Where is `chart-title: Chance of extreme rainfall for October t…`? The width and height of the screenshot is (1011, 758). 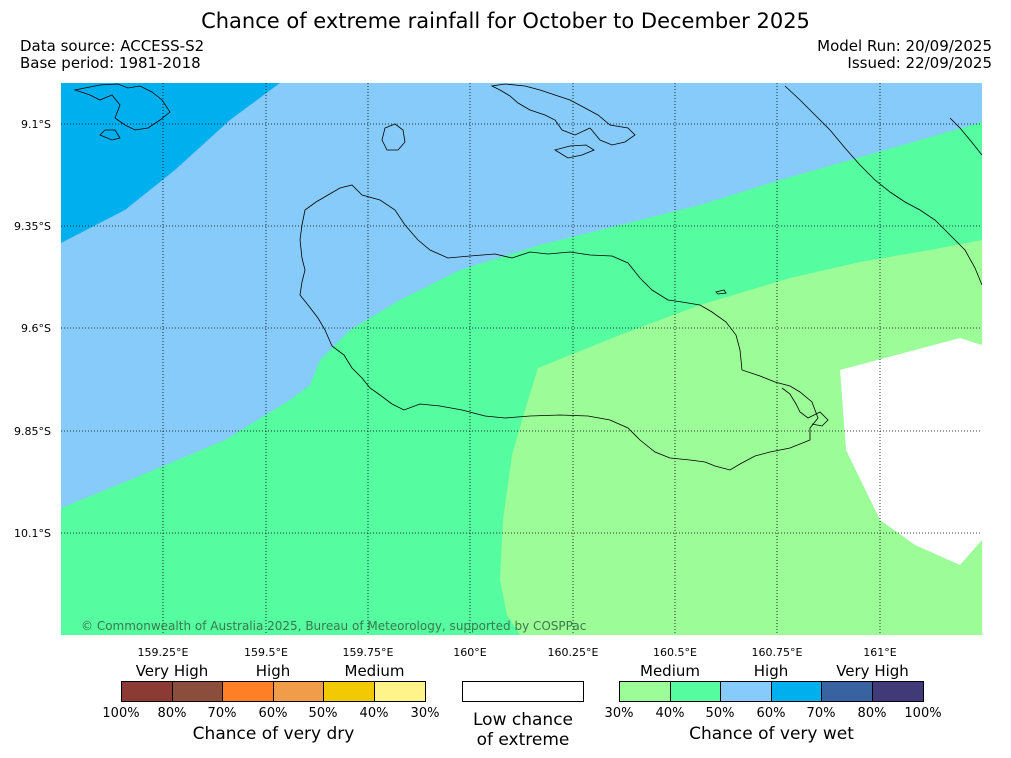
chart-title: Chance of extreme rainfall for October t… is located at coordinates (505, 21).